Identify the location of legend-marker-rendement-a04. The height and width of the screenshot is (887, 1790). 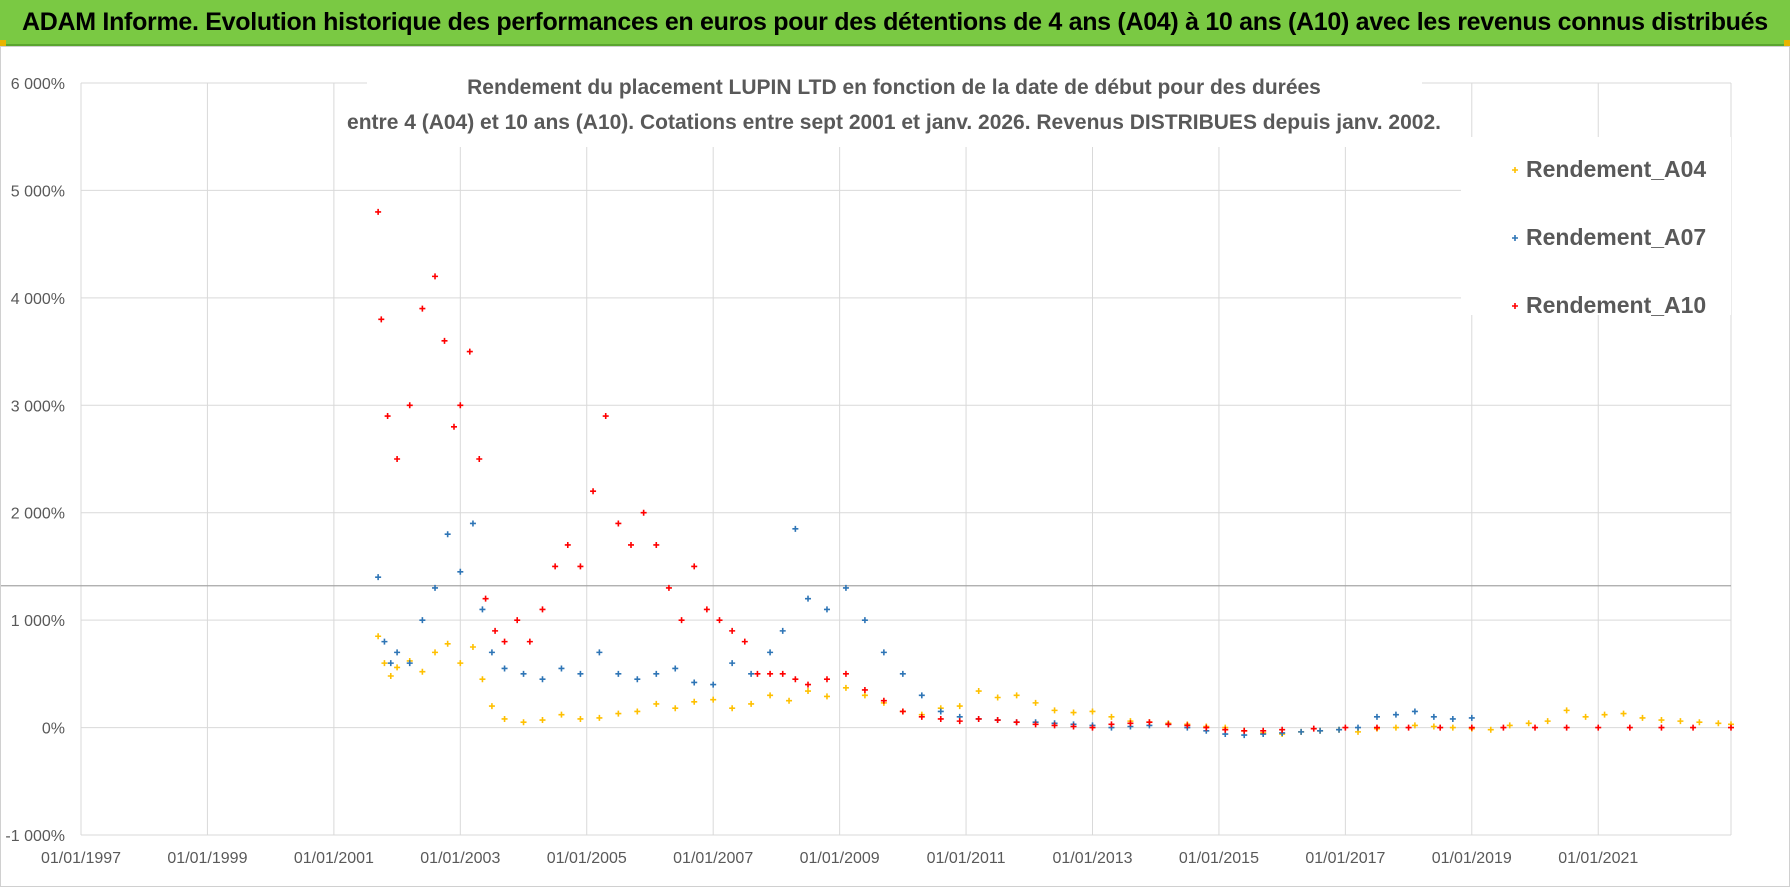
(1515, 170).